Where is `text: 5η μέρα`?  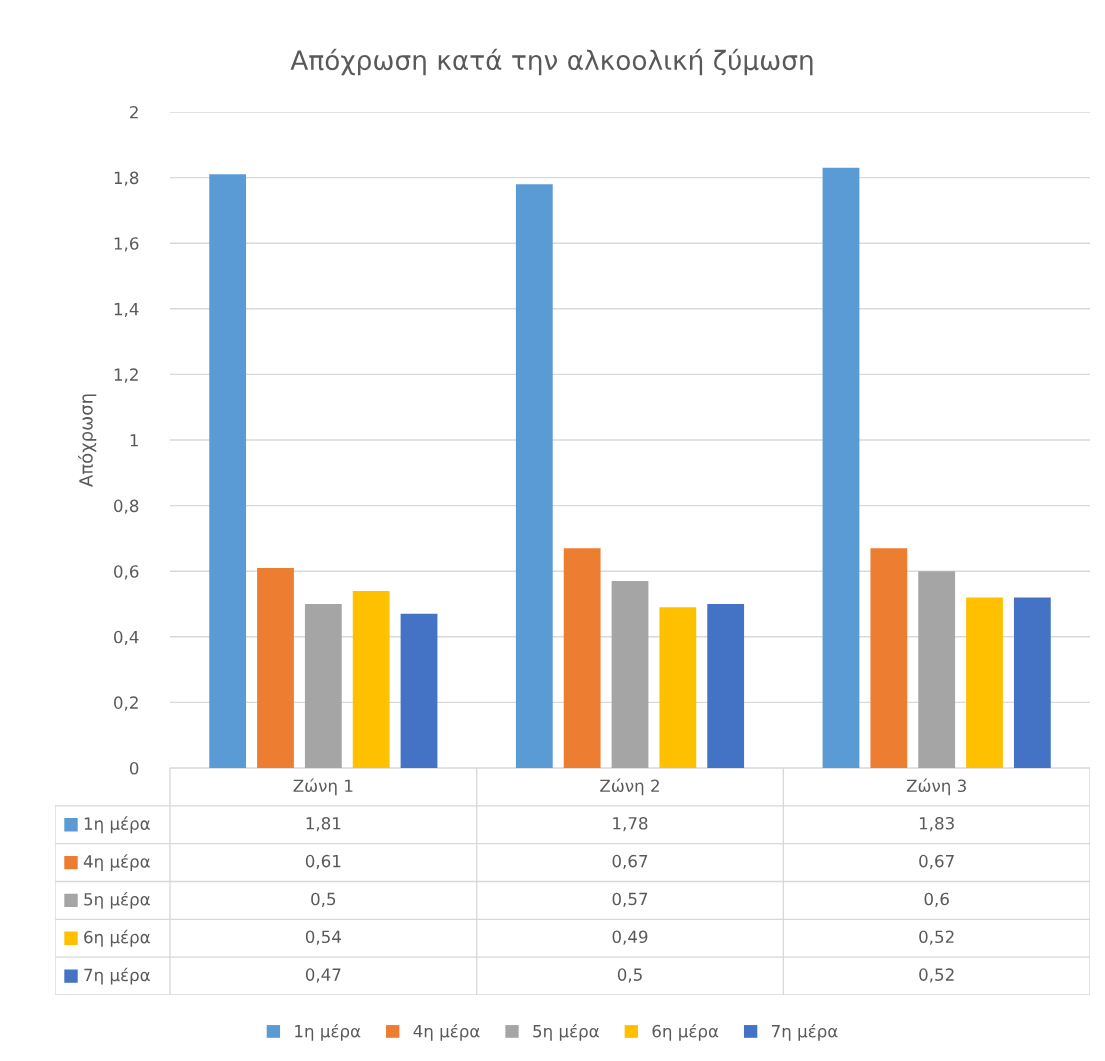
text: 5η μέρα is located at coordinates (566, 1032).